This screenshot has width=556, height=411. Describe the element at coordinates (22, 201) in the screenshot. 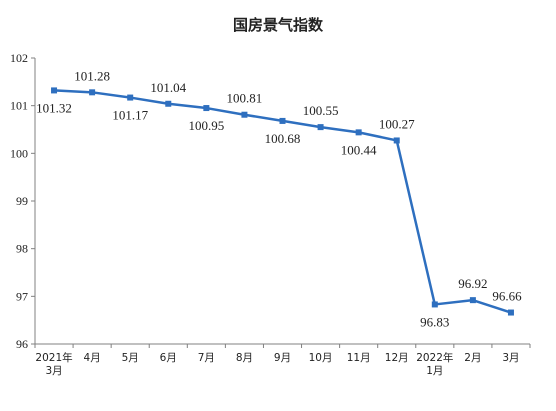

I see `y-tick-label: 99` at that location.